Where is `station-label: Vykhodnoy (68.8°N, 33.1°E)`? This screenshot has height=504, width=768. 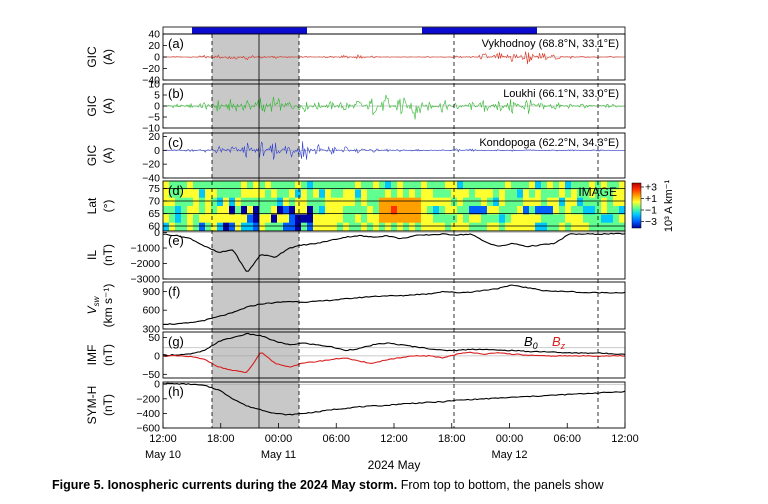 station-label: Vykhodnoy (68.8°N, 33.1°E) is located at coordinates (550, 44).